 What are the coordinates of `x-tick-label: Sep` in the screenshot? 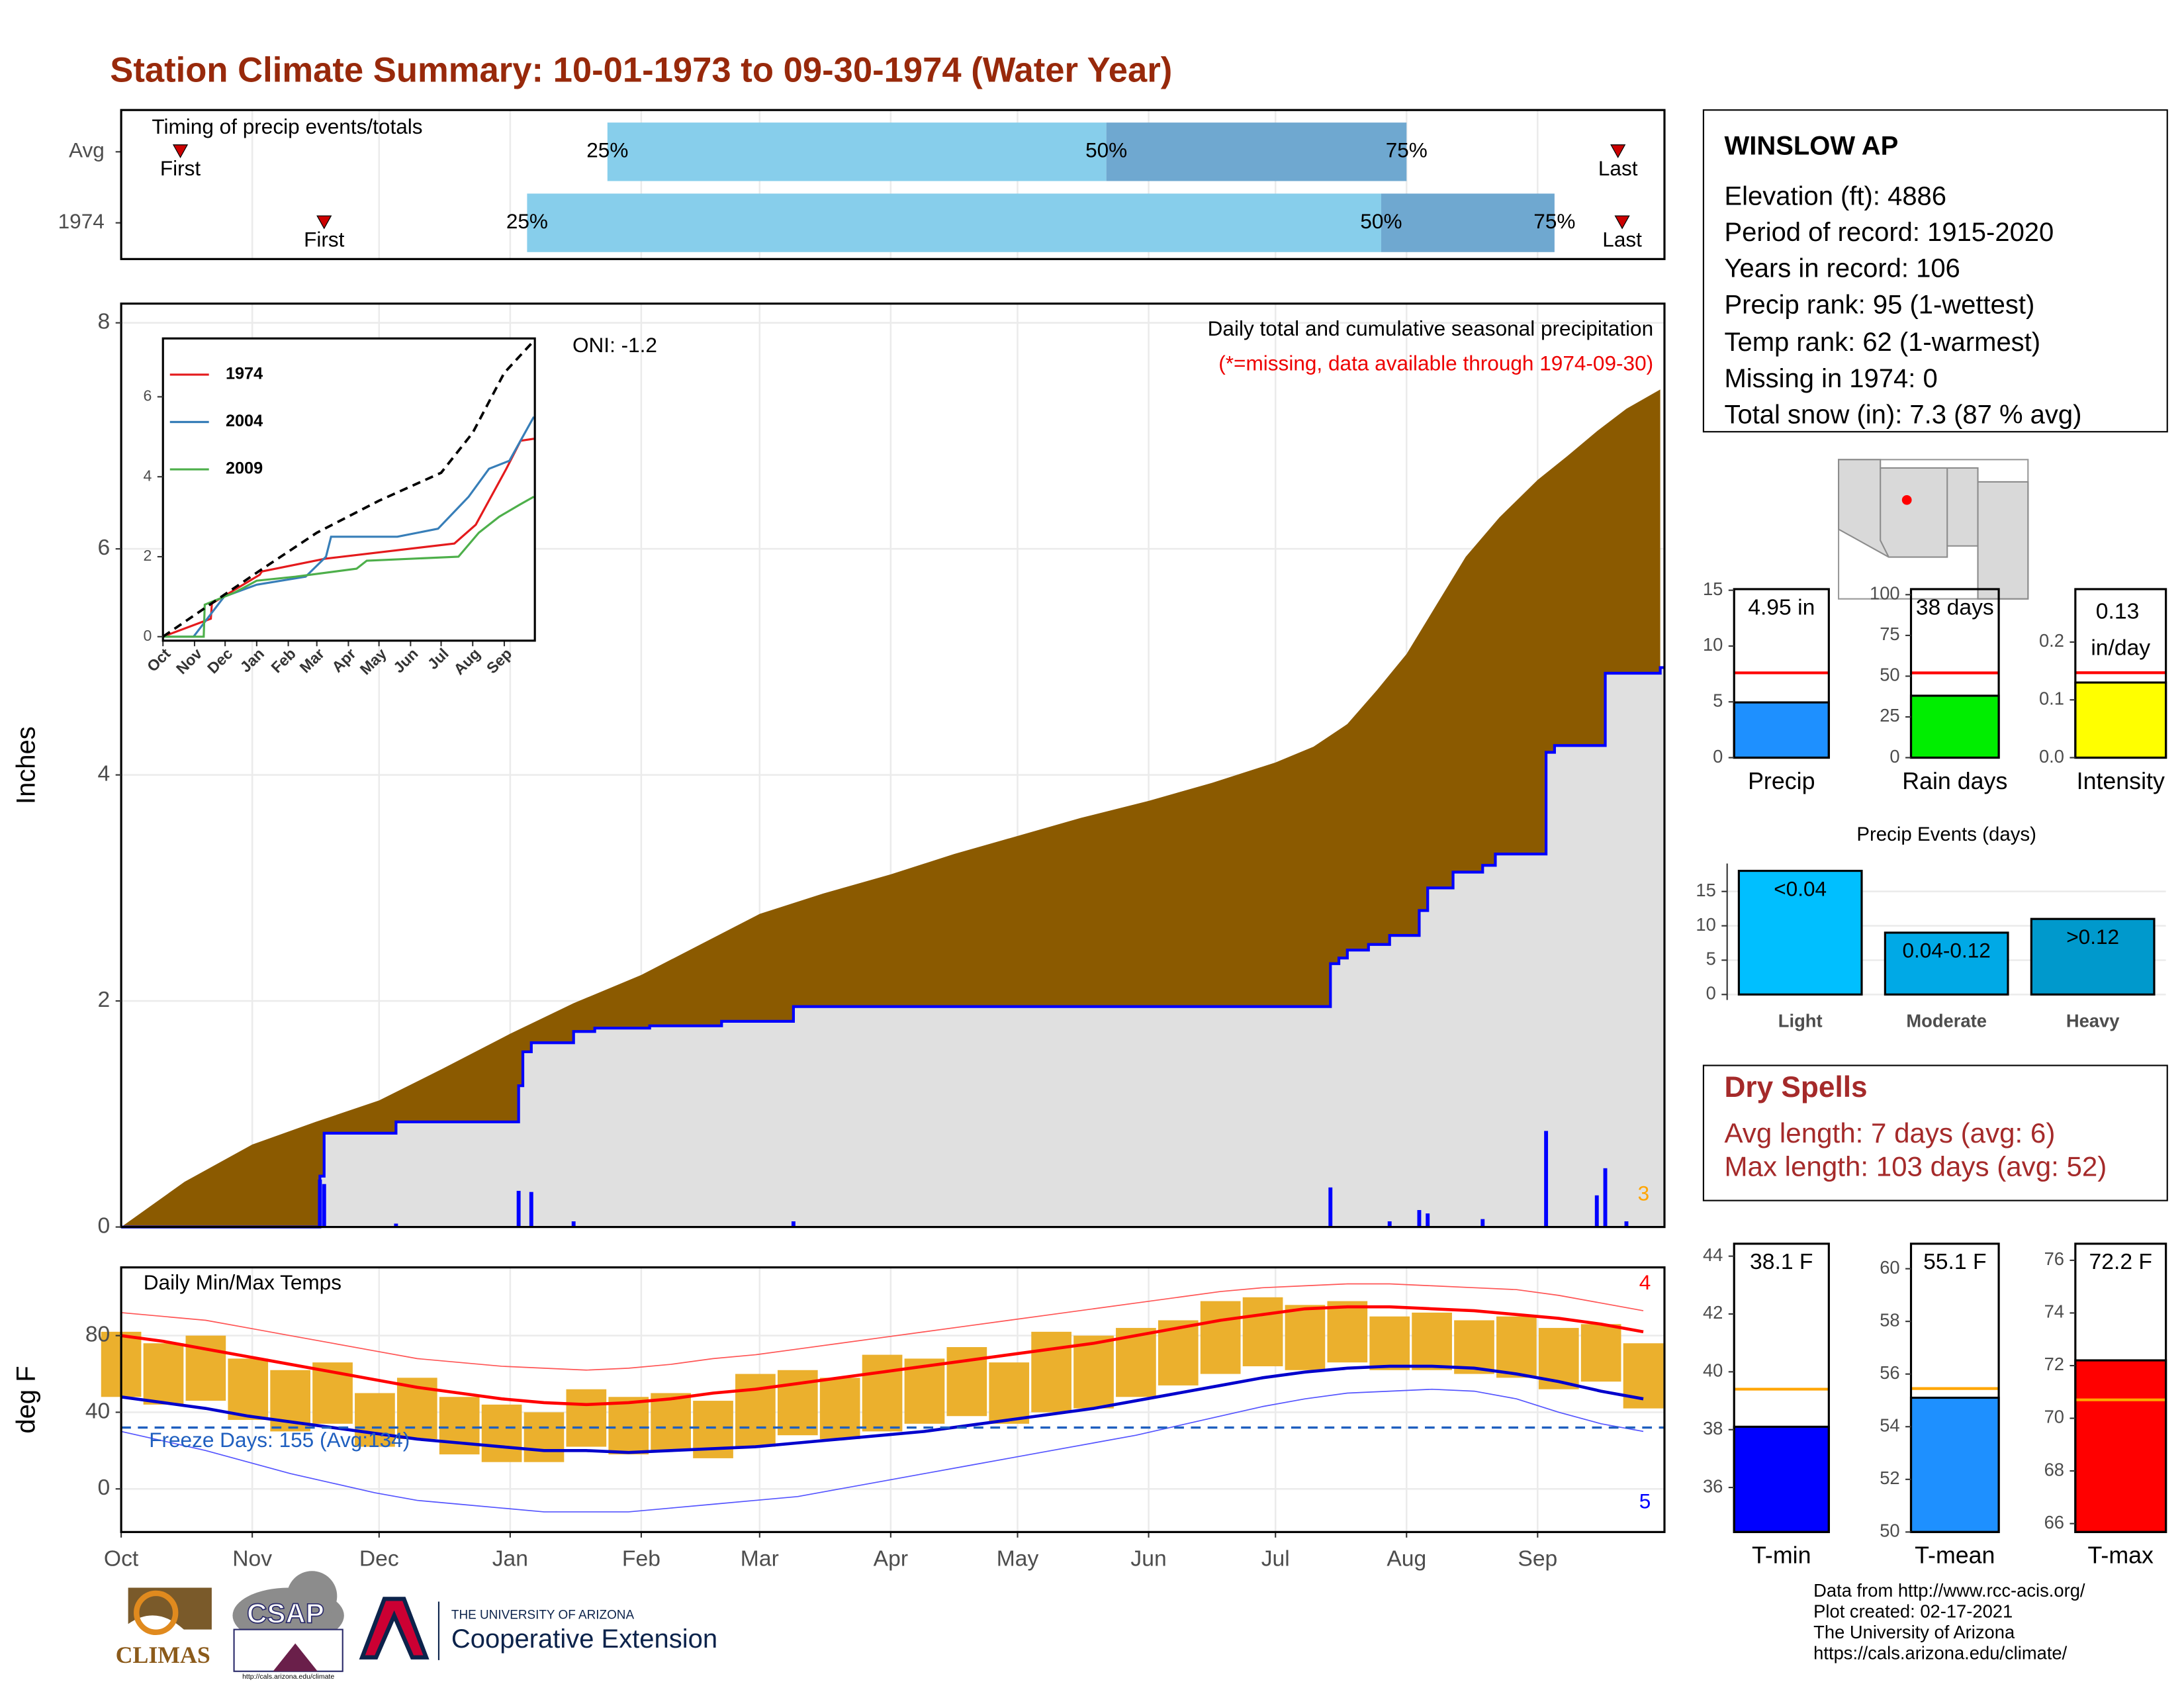 It's located at (1538, 1558).